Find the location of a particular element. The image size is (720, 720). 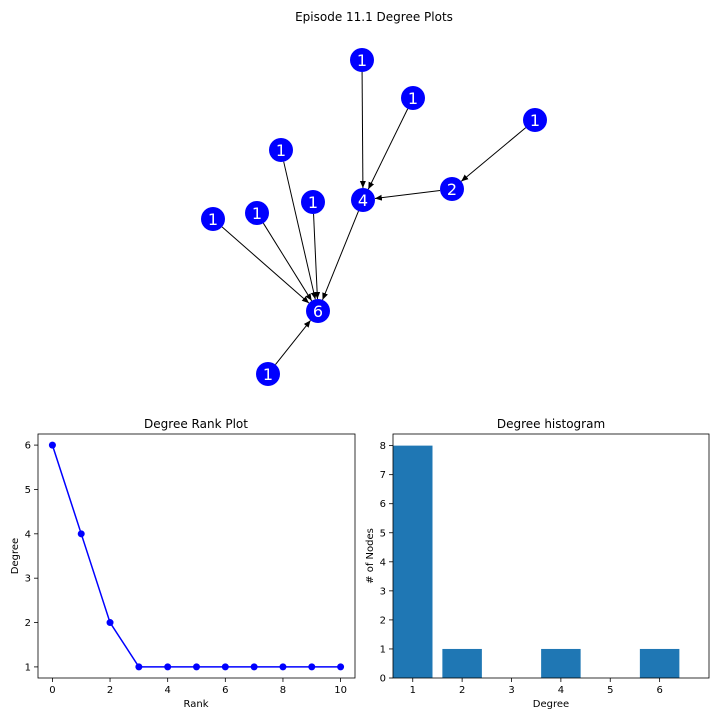

network-node-label: 2 is located at coordinates (452, 189).